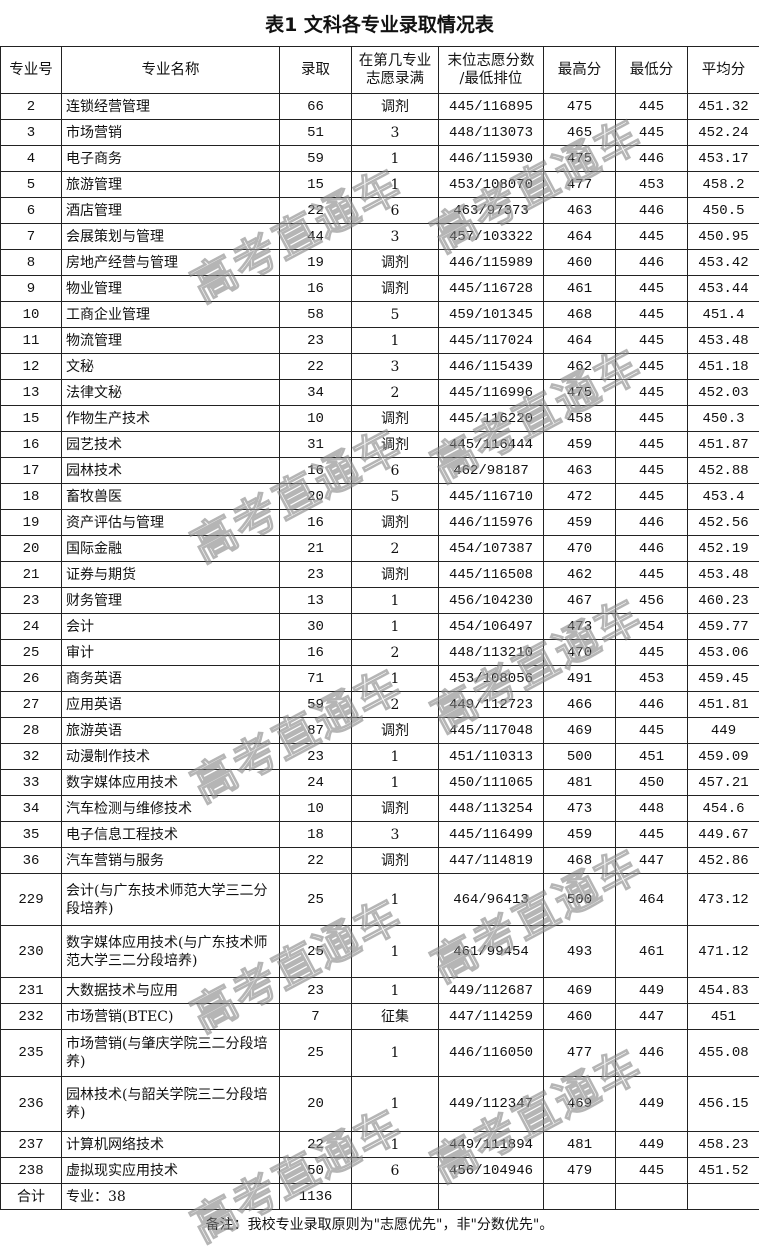  What do you see at coordinates (171, 835) in the screenshot?
I see `col-major-name-cell: 电子信息工程技术` at bounding box center [171, 835].